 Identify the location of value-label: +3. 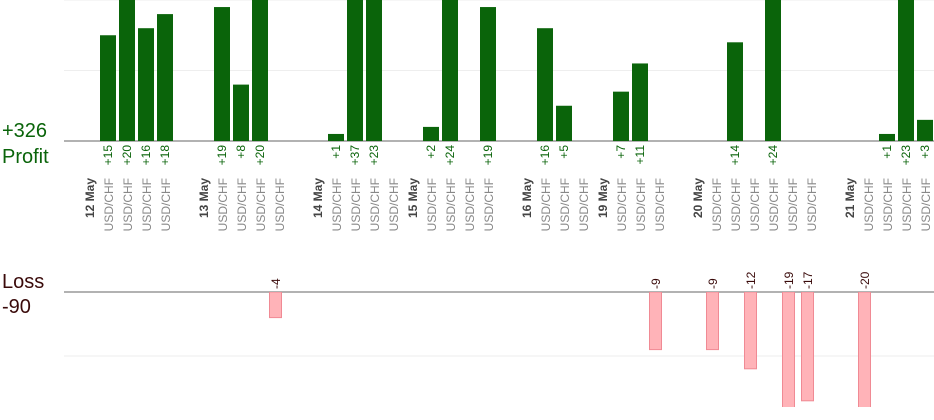
(925, 152).